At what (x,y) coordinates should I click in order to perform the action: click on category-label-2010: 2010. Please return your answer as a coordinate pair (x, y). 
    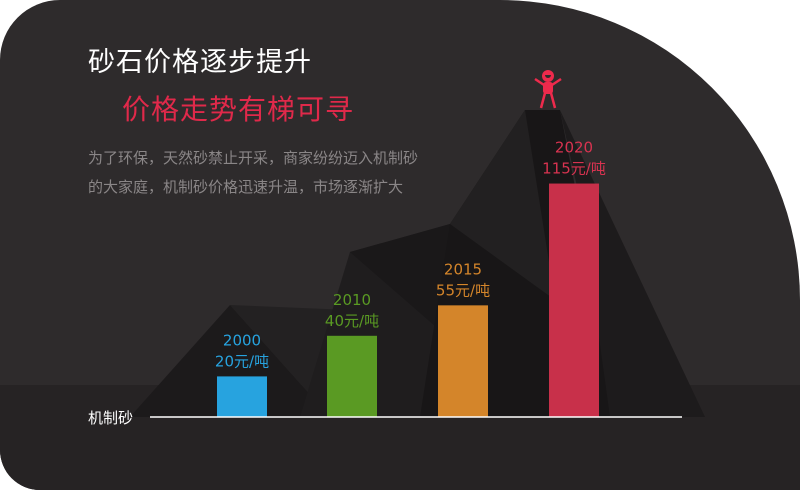
    Looking at the image, I should click on (352, 300).